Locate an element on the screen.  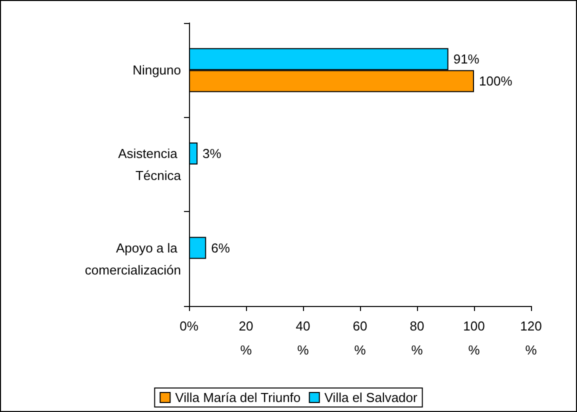
legend-label: Villa el Salvador is located at coordinates (371, 397).